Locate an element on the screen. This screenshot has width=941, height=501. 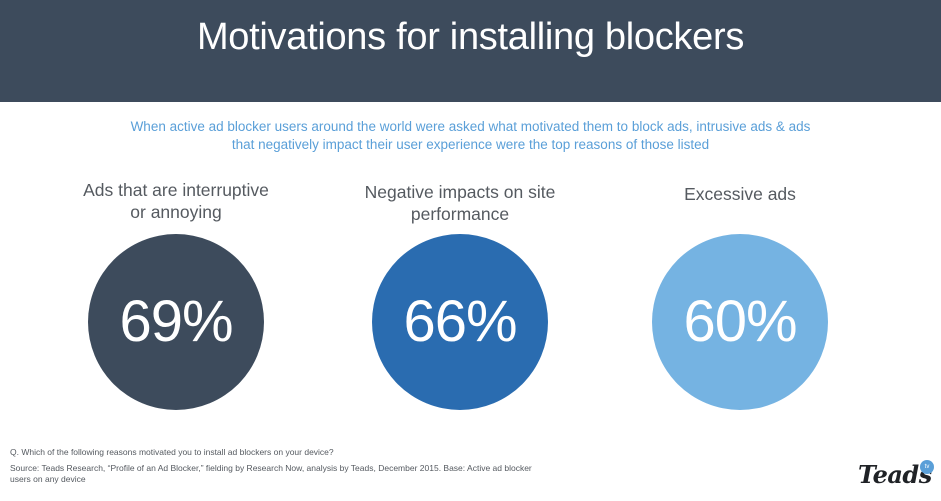
stat-label-line-1: Ads that are interruptive is located at coordinates (176, 190).